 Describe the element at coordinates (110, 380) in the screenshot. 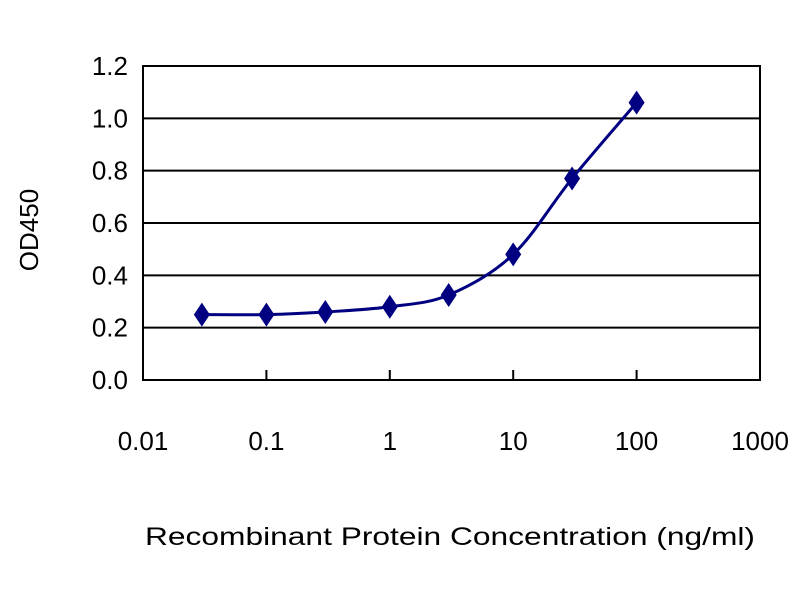

I see `y-tick-label: 0.0` at that location.